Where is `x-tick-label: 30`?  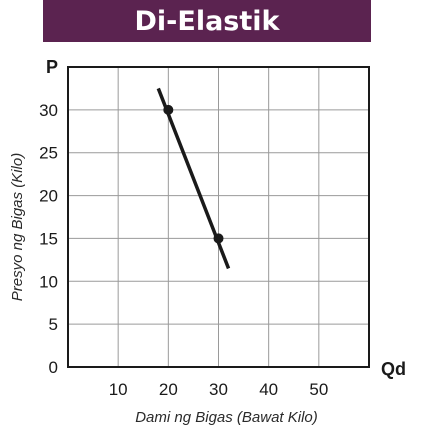 x-tick-label: 30 is located at coordinates (218, 389).